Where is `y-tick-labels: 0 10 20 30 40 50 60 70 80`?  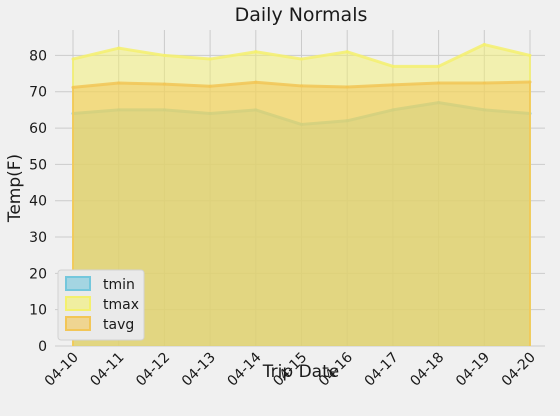 y-tick-labels: 0 10 20 30 40 50 60 70 80 is located at coordinates (38, 201).